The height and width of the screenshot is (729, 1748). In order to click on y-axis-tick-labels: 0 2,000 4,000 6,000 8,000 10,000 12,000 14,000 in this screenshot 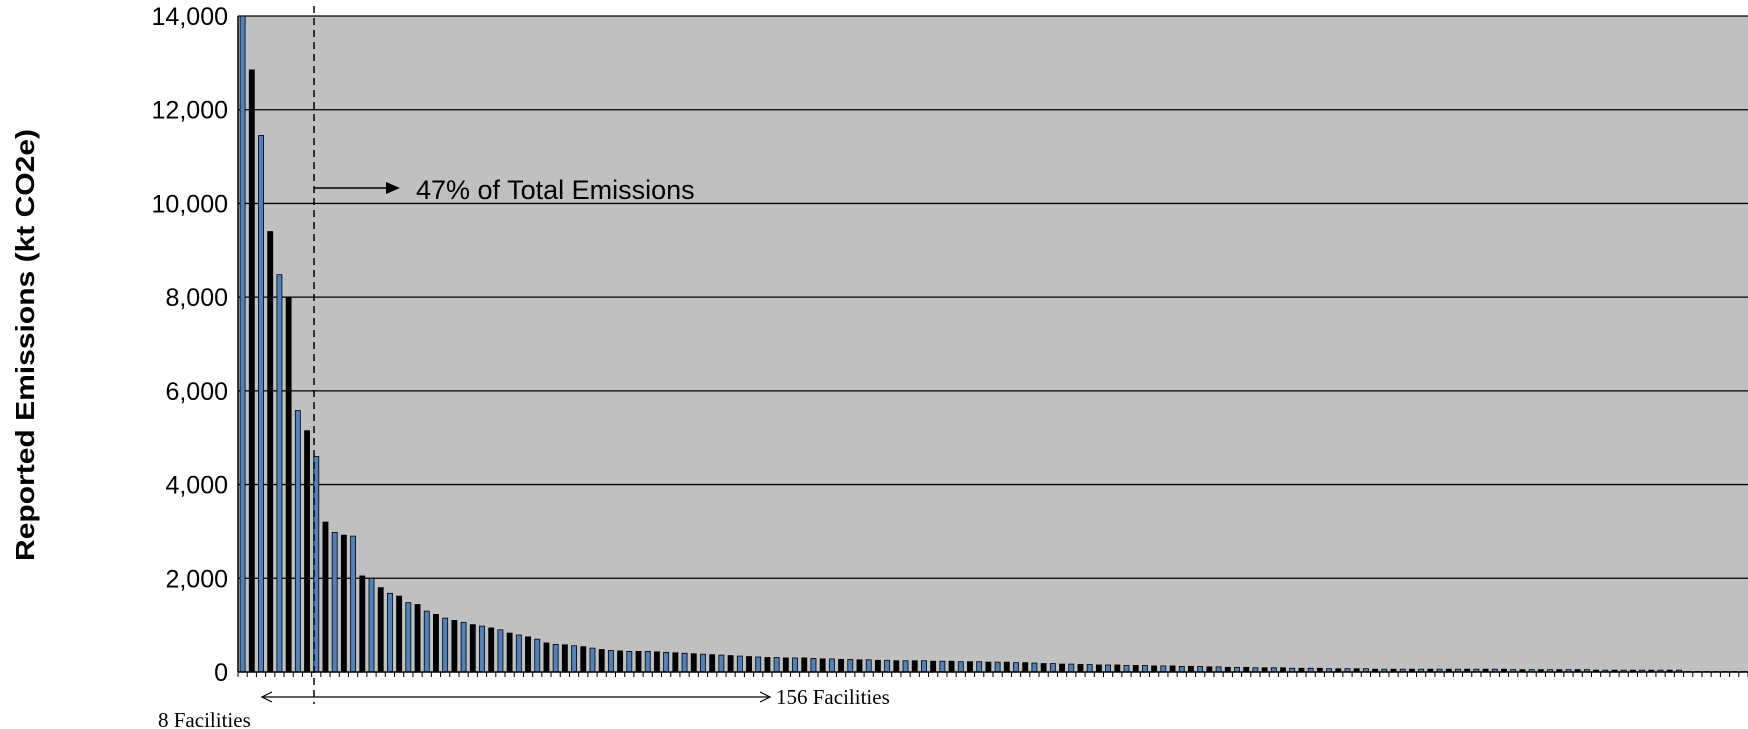, I will do `click(190, 345)`.